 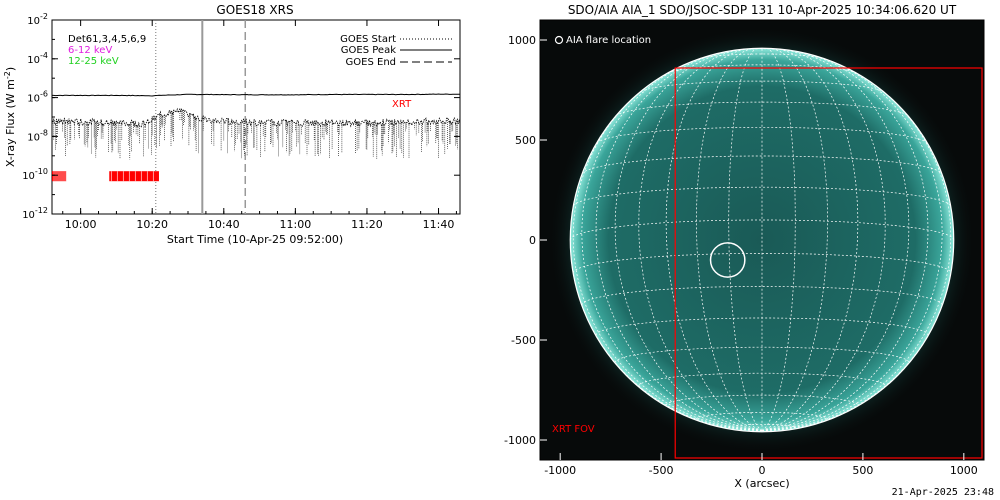 What do you see at coordinates (368, 50) in the screenshot?
I see `legend-goes-peak: GOES Peak` at bounding box center [368, 50].